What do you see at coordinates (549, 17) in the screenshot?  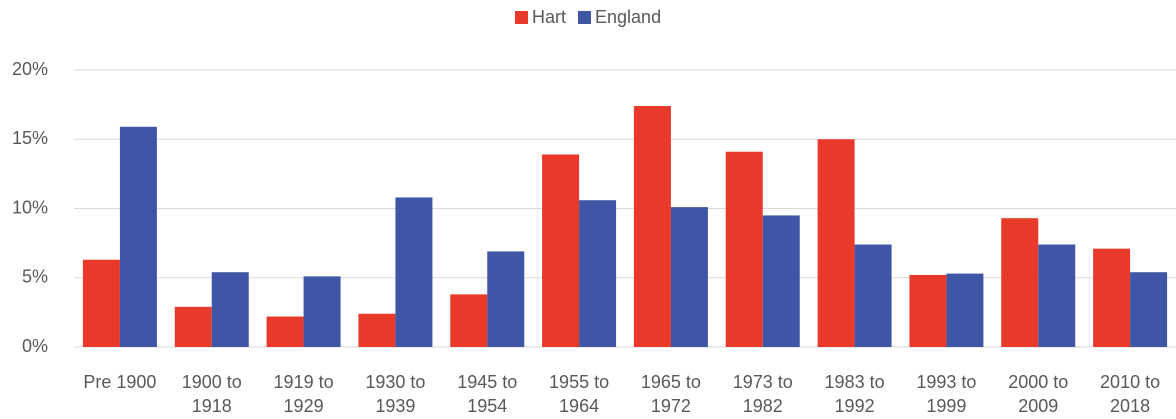 I see `legend-label: Hart` at bounding box center [549, 17].